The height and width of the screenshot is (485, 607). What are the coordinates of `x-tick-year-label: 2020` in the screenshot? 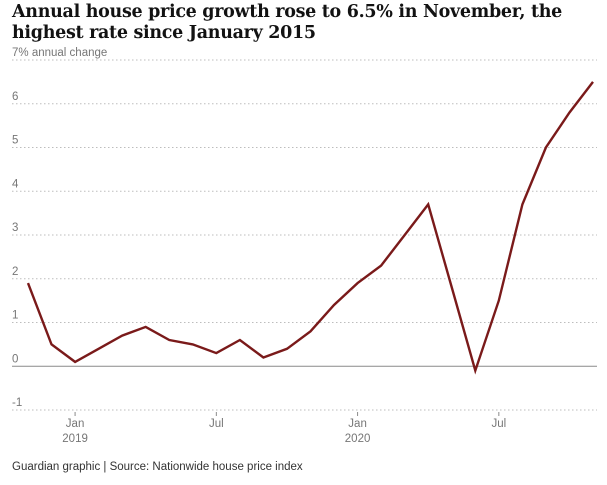 It's located at (358, 439).